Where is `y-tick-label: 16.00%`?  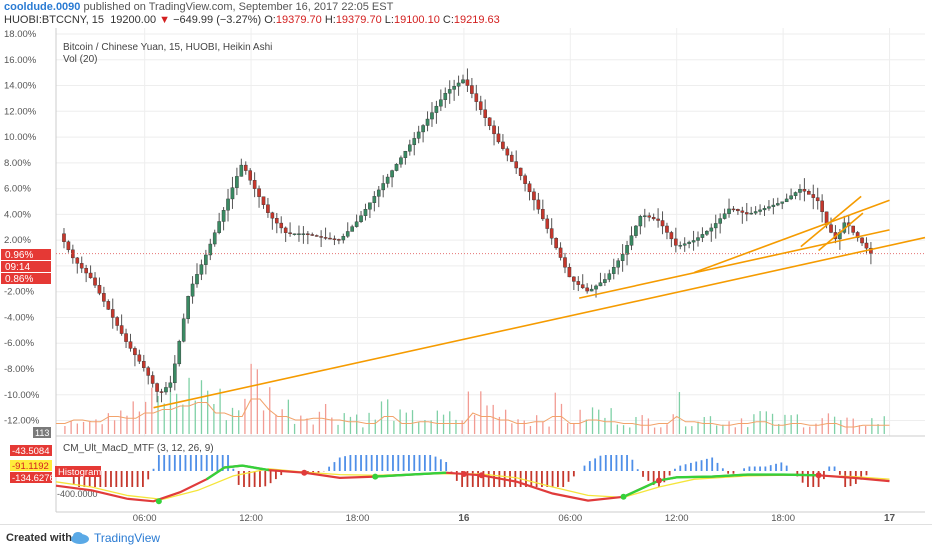 y-tick-label: 16.00% is located at coordinates (20, 60).